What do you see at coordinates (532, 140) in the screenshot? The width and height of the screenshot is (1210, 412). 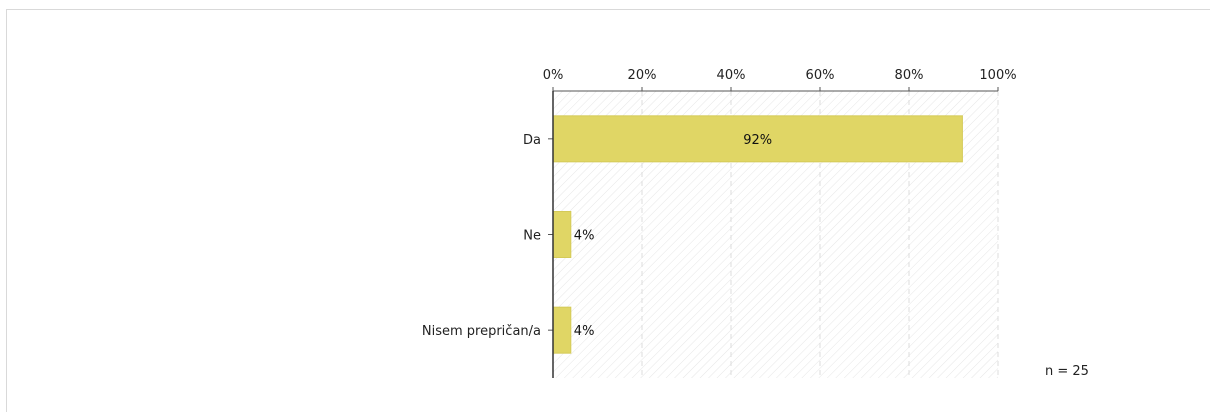 I see `category-label: Da` at bounding box center [532, 140].